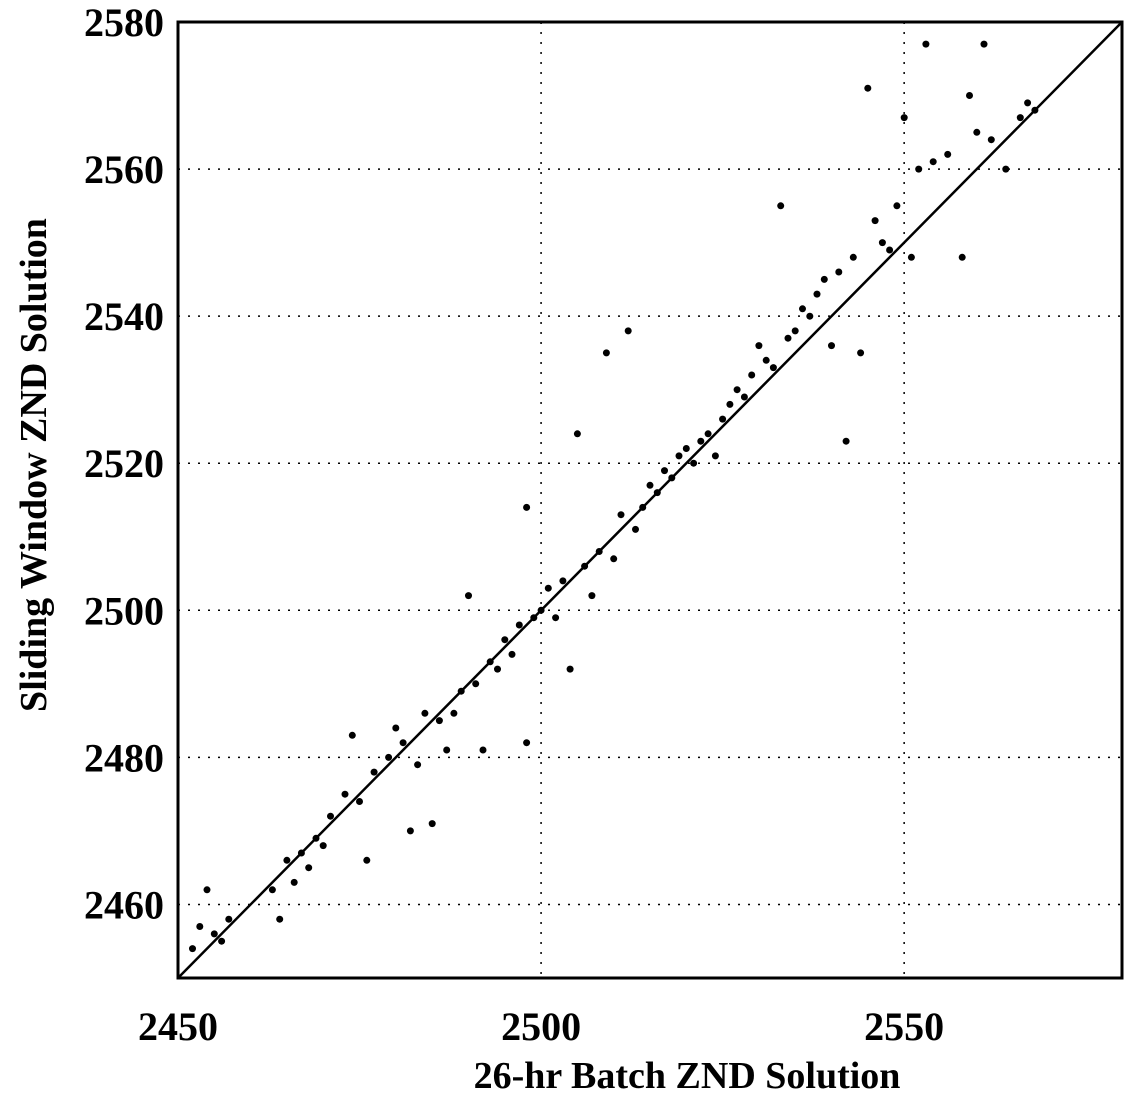 The width and height of the screenshot is (1126, 1099). Describe the element at coordinates (34, 465) in the screenshot. I see `y-axis-label: Sliding Window ZND Solution` at that location.